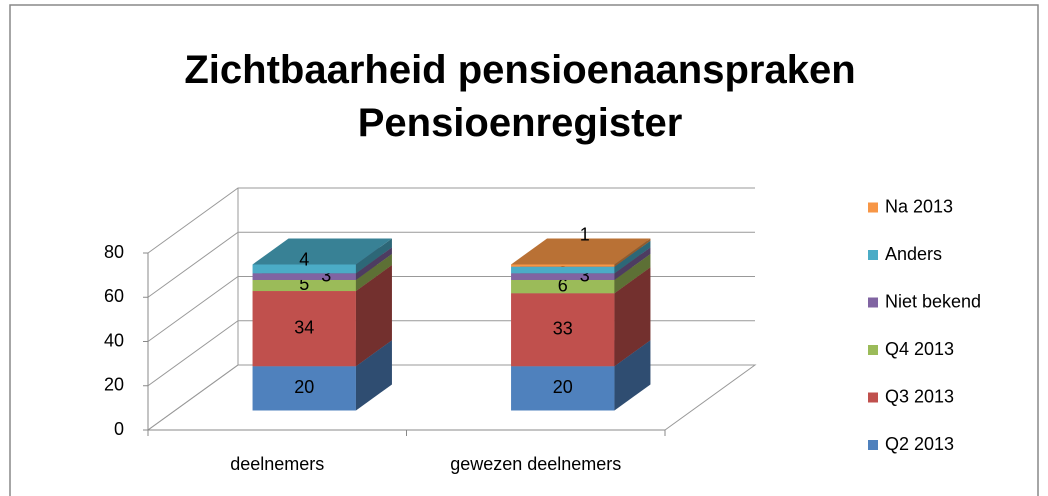  What do you see at coordinates (114, 385) in the screenshot?
I see `y-tick-label: 20` at bounding box center [114, 385].